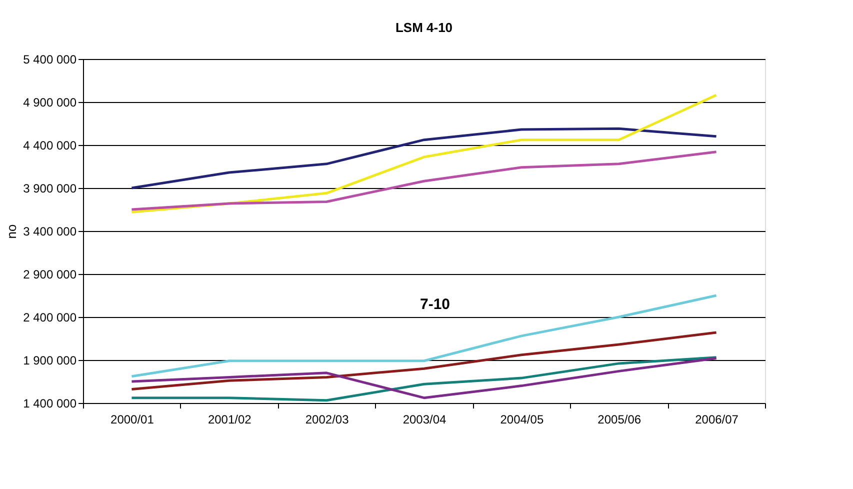  What do you see at coordinates (50, 59) in the screenshot?
I see `y-tick-label: 5 400 000` at bounding box center [50, 59].